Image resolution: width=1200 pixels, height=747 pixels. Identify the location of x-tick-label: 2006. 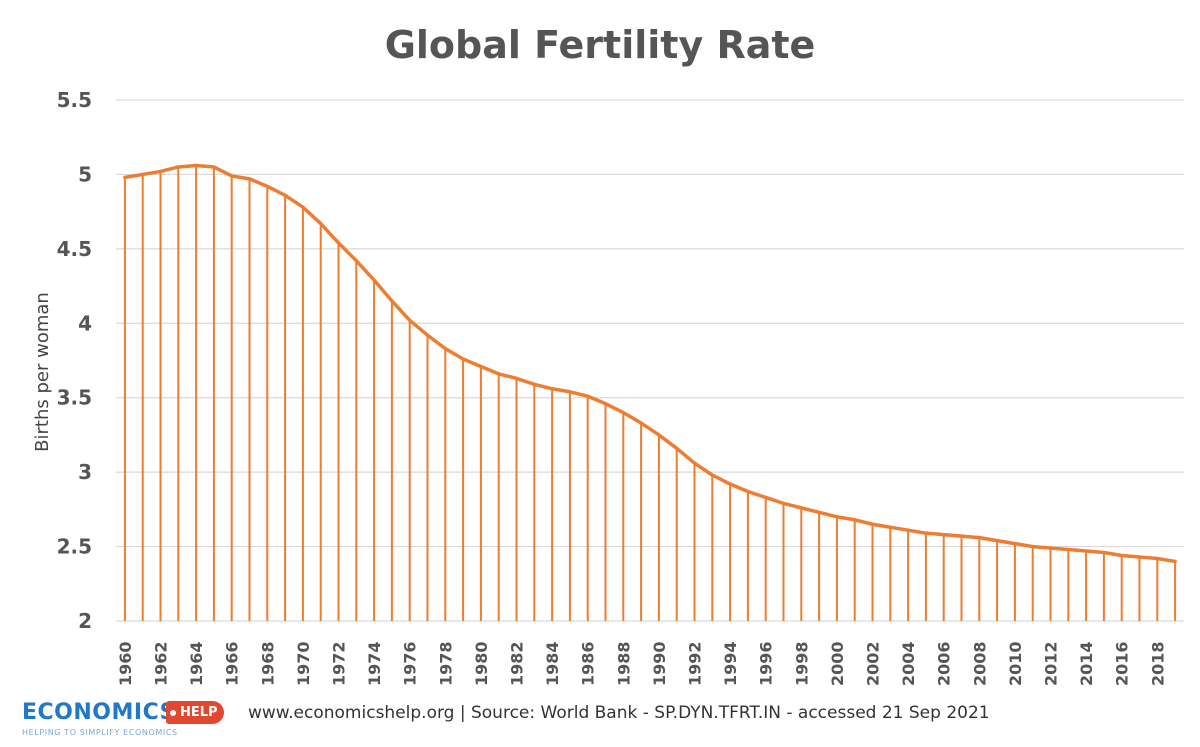
(944, 663).